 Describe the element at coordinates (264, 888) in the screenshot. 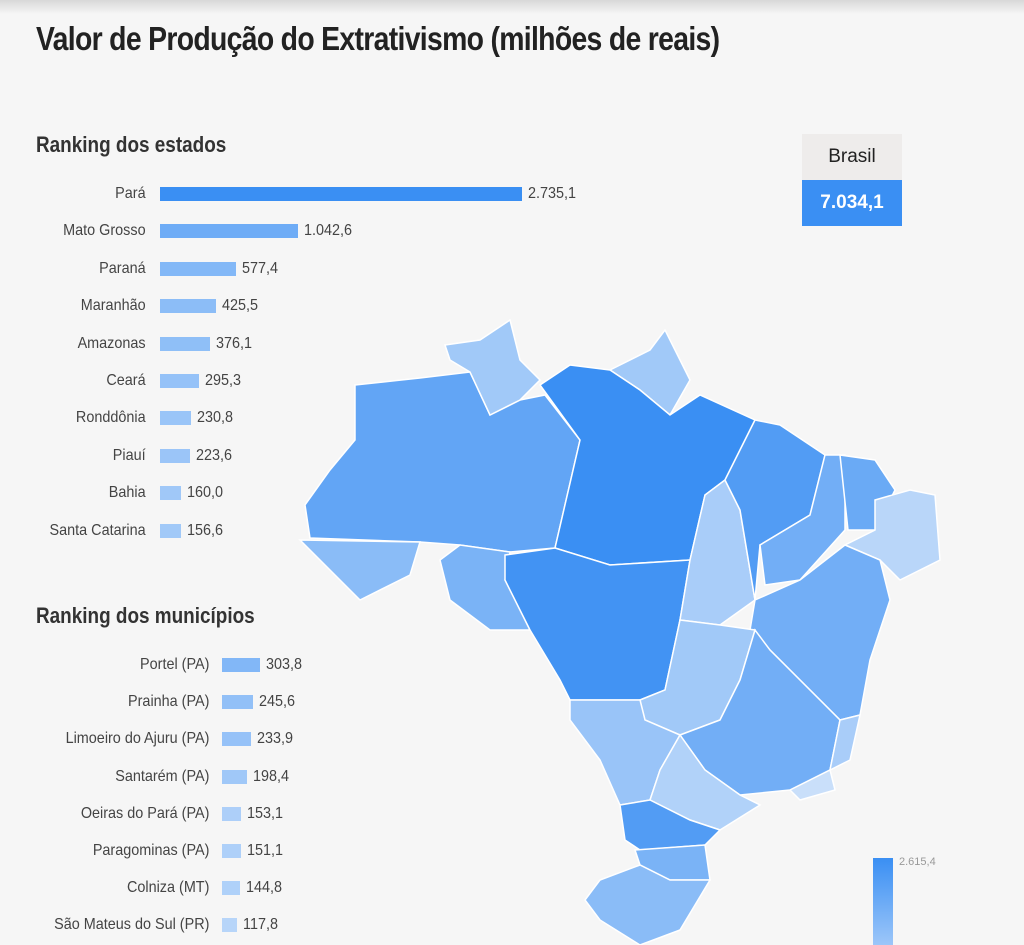

I see `bar-value-label: 144,8` at that location.